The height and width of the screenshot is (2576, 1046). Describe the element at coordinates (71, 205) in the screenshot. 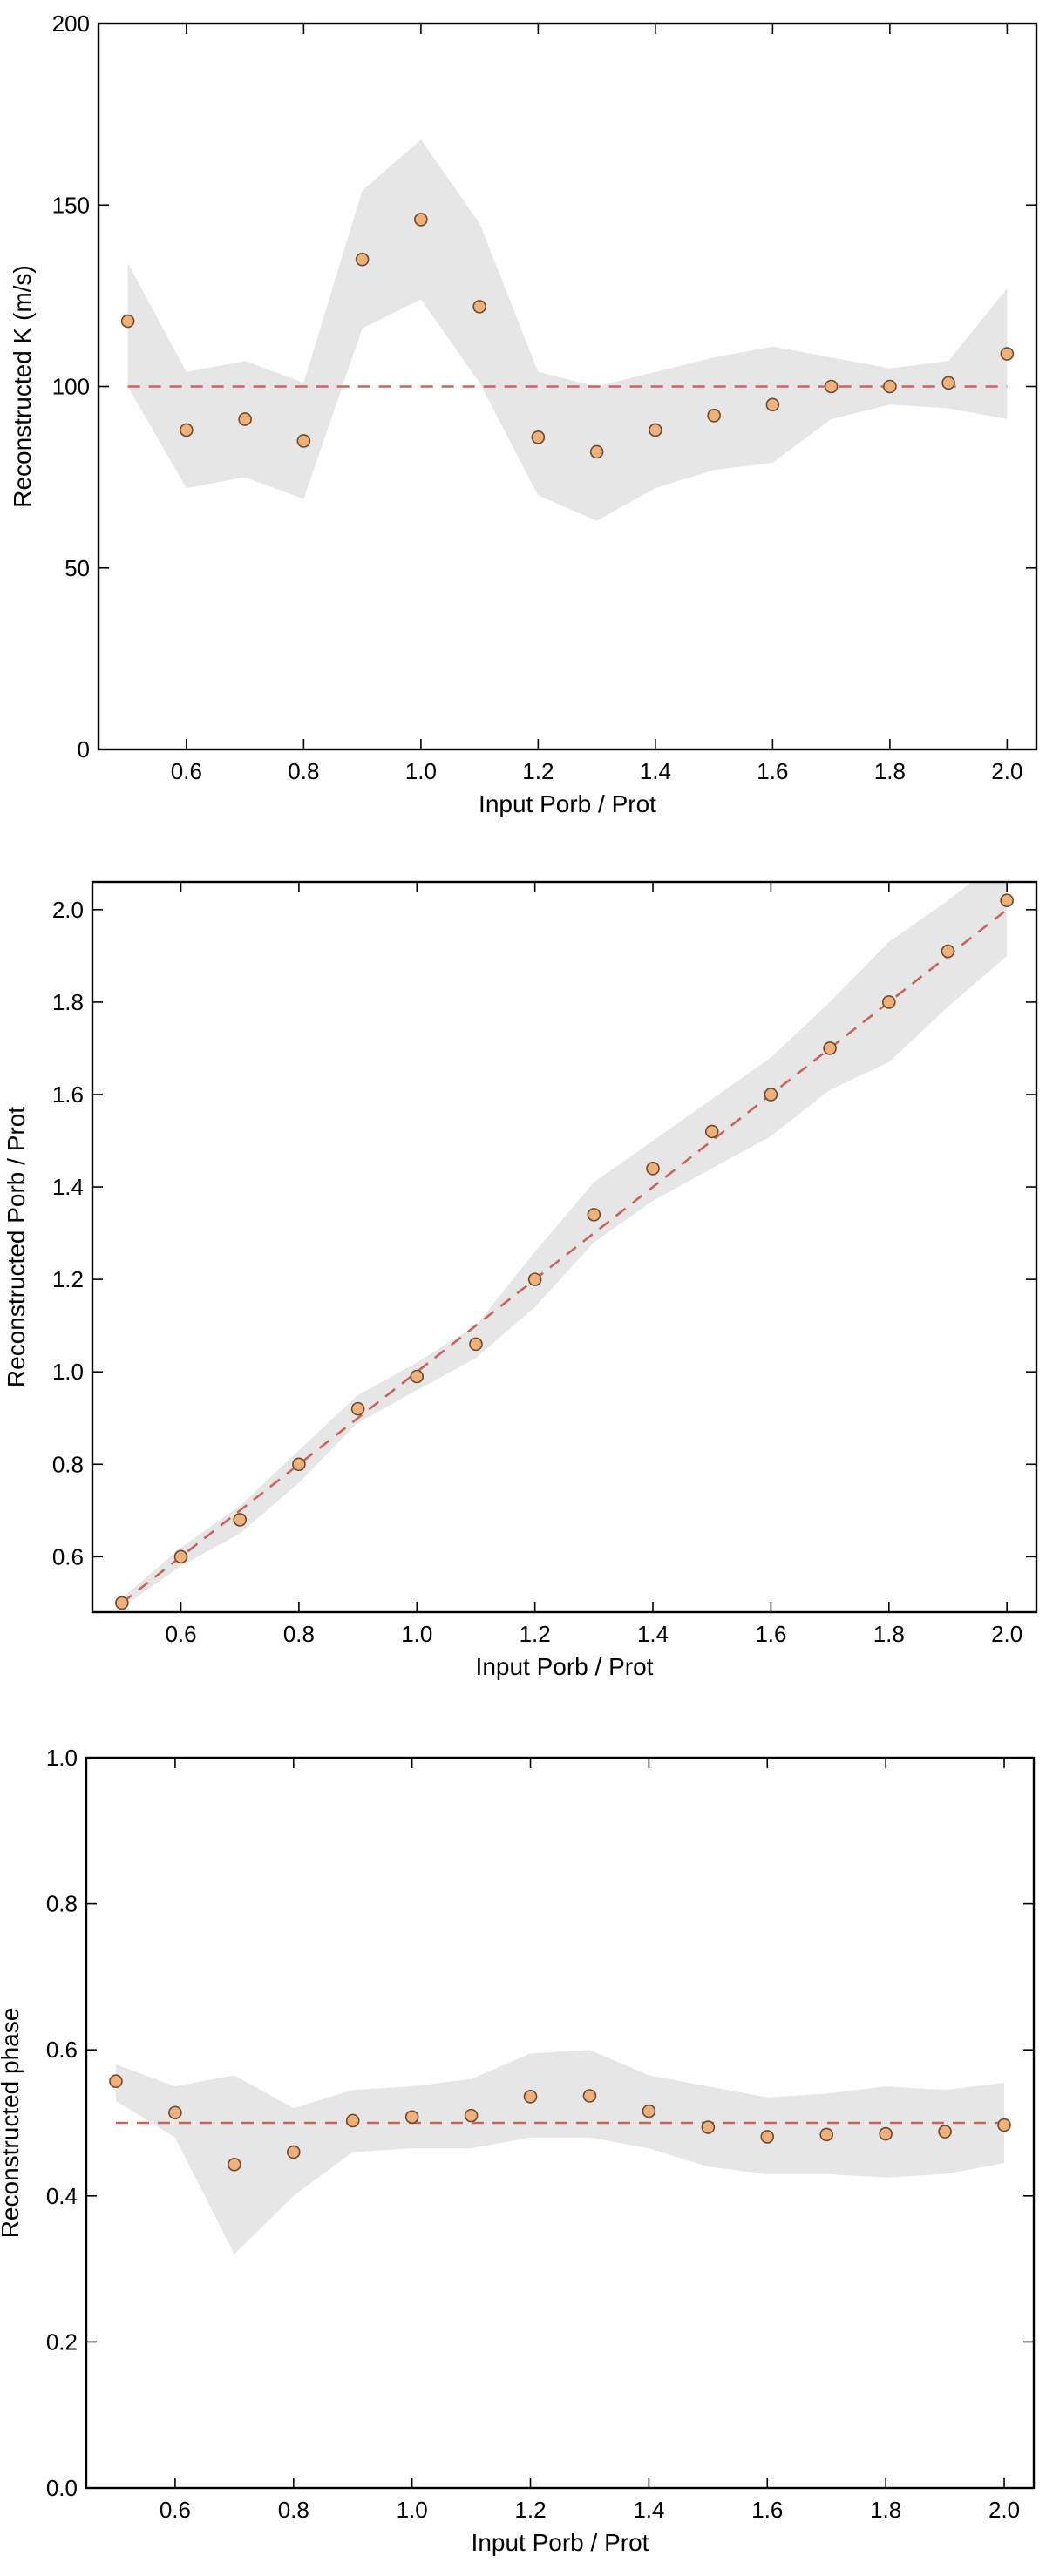

I see `y-tick-label: 150` at that location.